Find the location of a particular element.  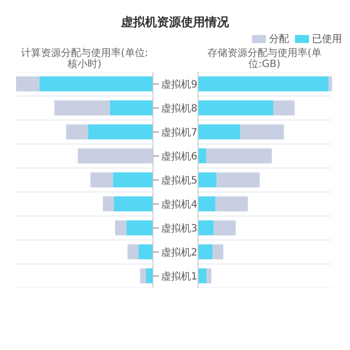

y-tick-label: 虚拟机2 is located at coordinates (179, 252).